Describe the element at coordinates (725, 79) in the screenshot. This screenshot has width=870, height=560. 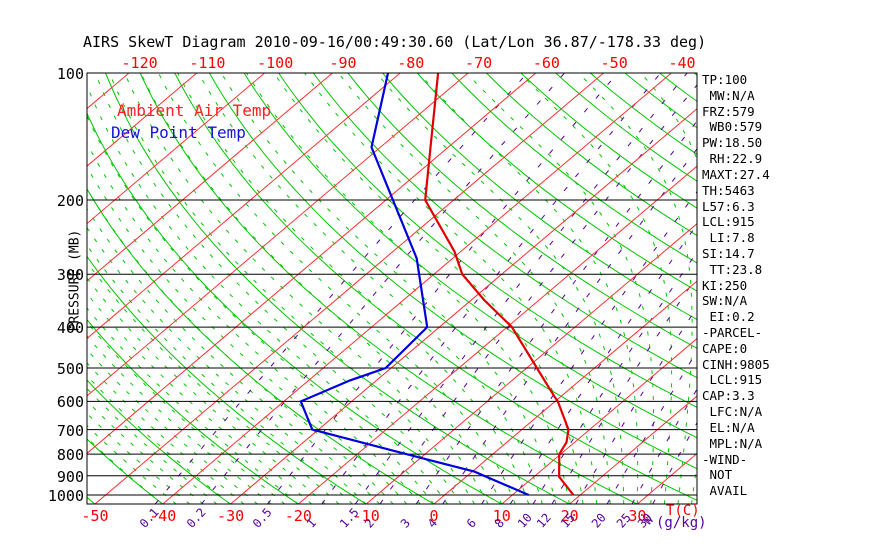
I see `parameter-line: TP:100` at that location.